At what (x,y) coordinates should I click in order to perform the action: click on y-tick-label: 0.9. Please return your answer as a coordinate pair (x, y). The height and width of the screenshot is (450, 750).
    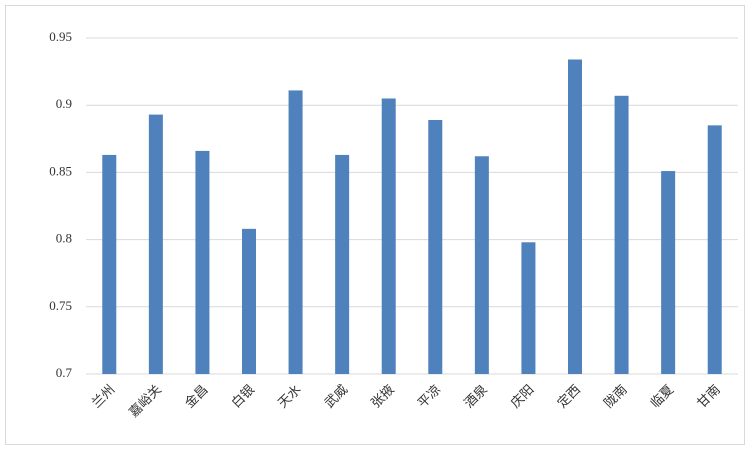
    Looking at the image, I should click on (64, 103).